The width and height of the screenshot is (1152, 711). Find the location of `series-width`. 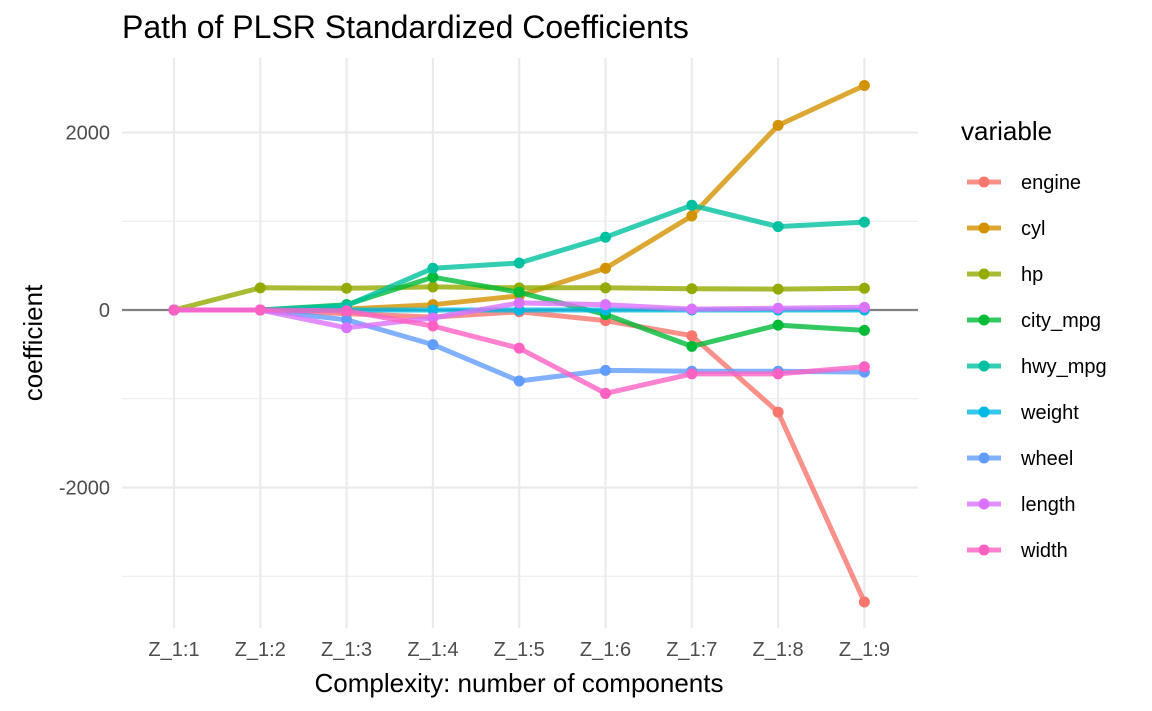

series-width is located at coordinates (519, 351).